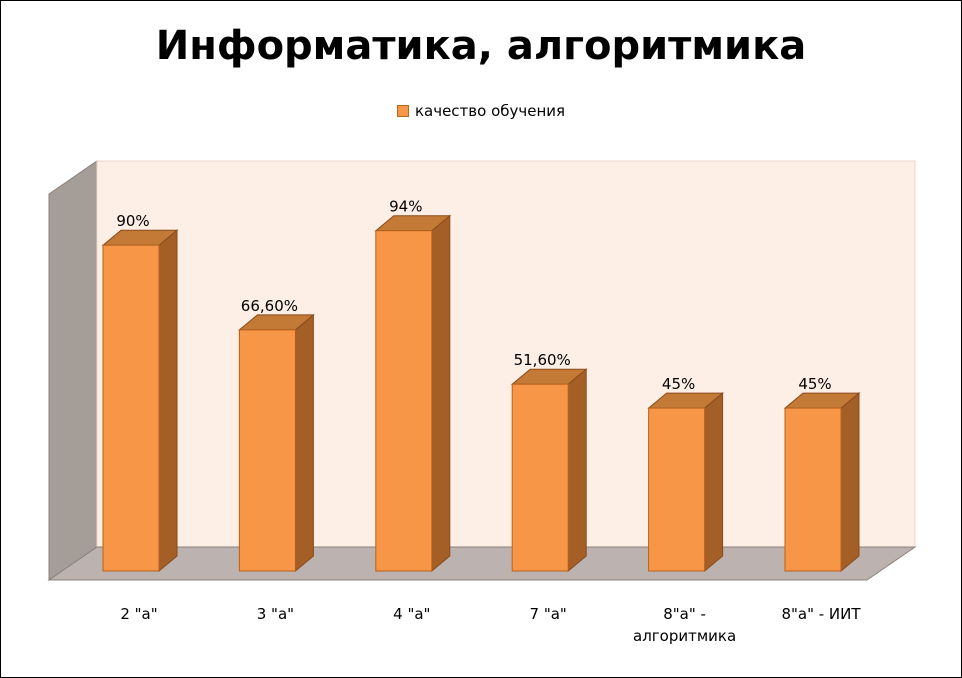 This screenshot has width=962, height=678. Describe the element at coordinates (73, 370) in the screenshot. I see `side-wall` at that location.